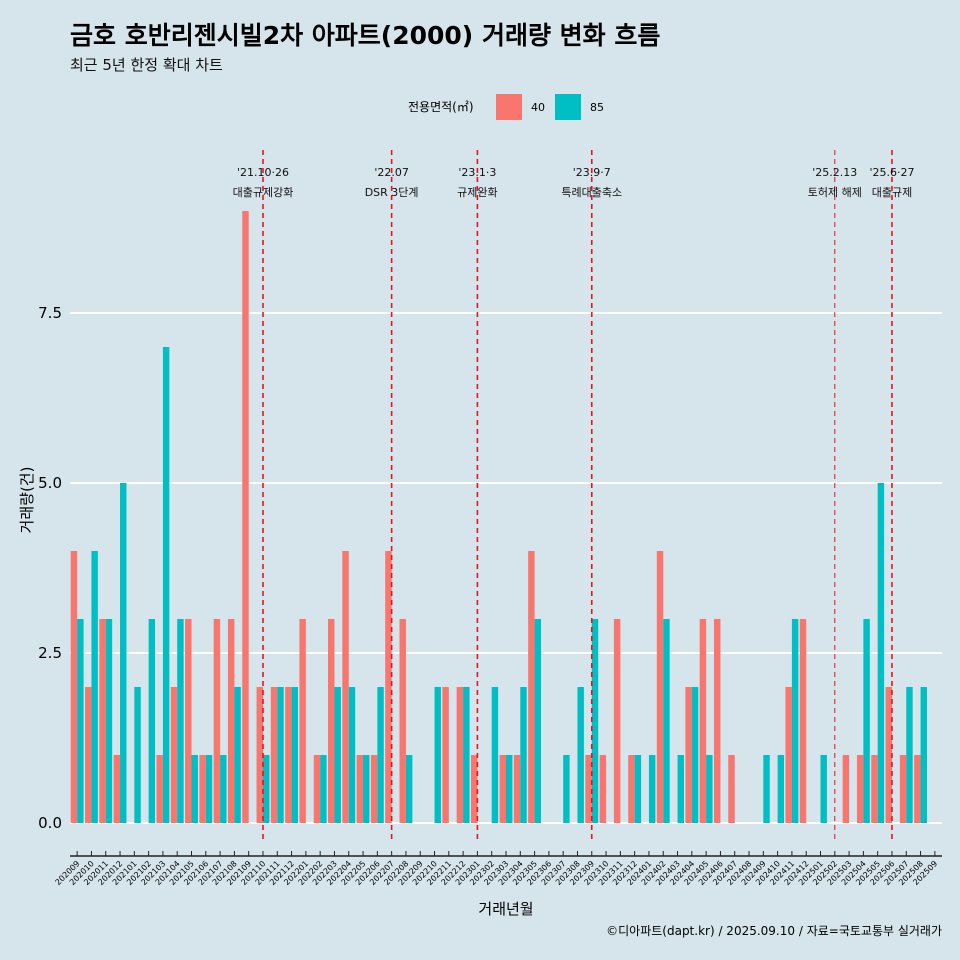 The height and width of the screenshot is (960, 960). Describe the element at coordinates (50, 313) in the screenshot. I see `y-tick-label: 7.5` at that location.